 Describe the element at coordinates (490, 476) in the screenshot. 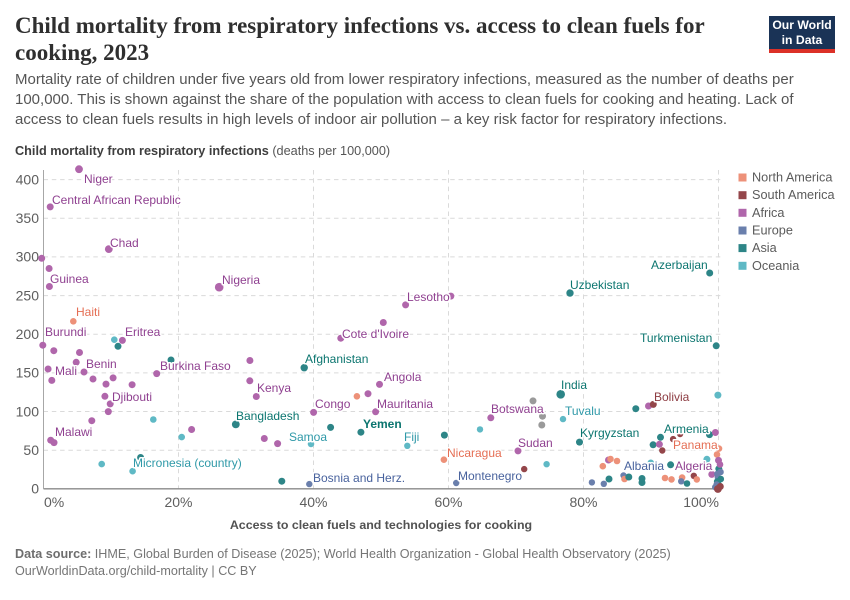

I see `svg-text: Montenegro` at that location.